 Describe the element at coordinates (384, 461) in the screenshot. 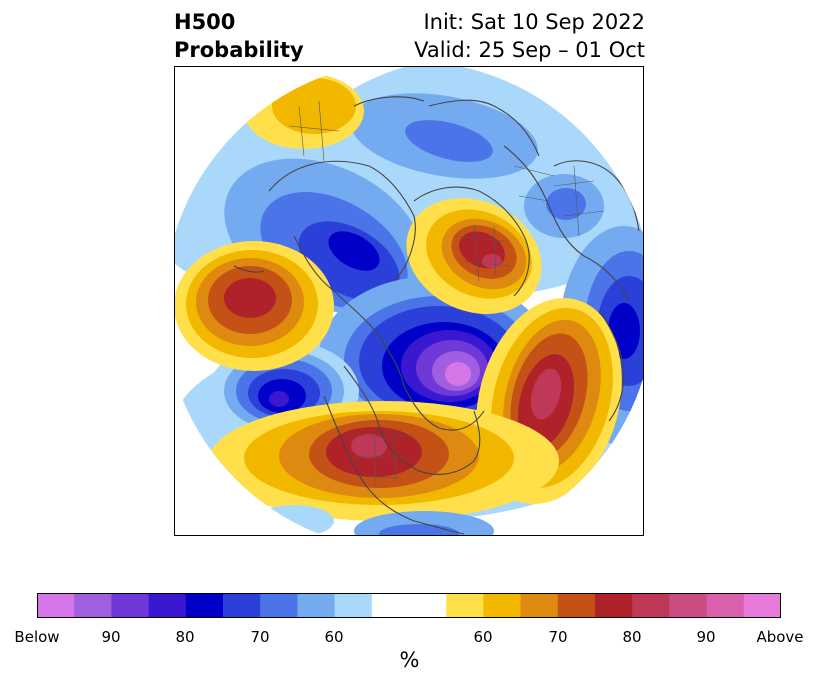

I see `anomaly-high-north-america` at that location.